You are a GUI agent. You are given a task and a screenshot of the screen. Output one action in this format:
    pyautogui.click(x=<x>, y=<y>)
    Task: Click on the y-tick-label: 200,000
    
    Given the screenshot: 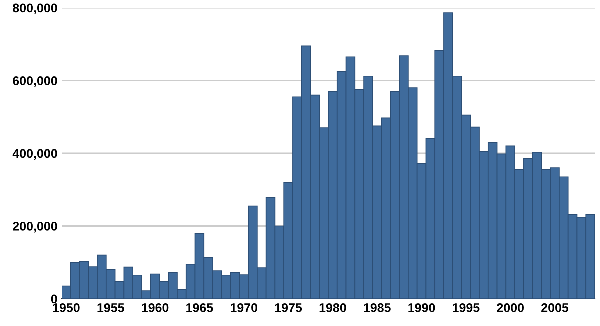 What is the action you would take?
    pyautogui.click(x=35, y=227)
    